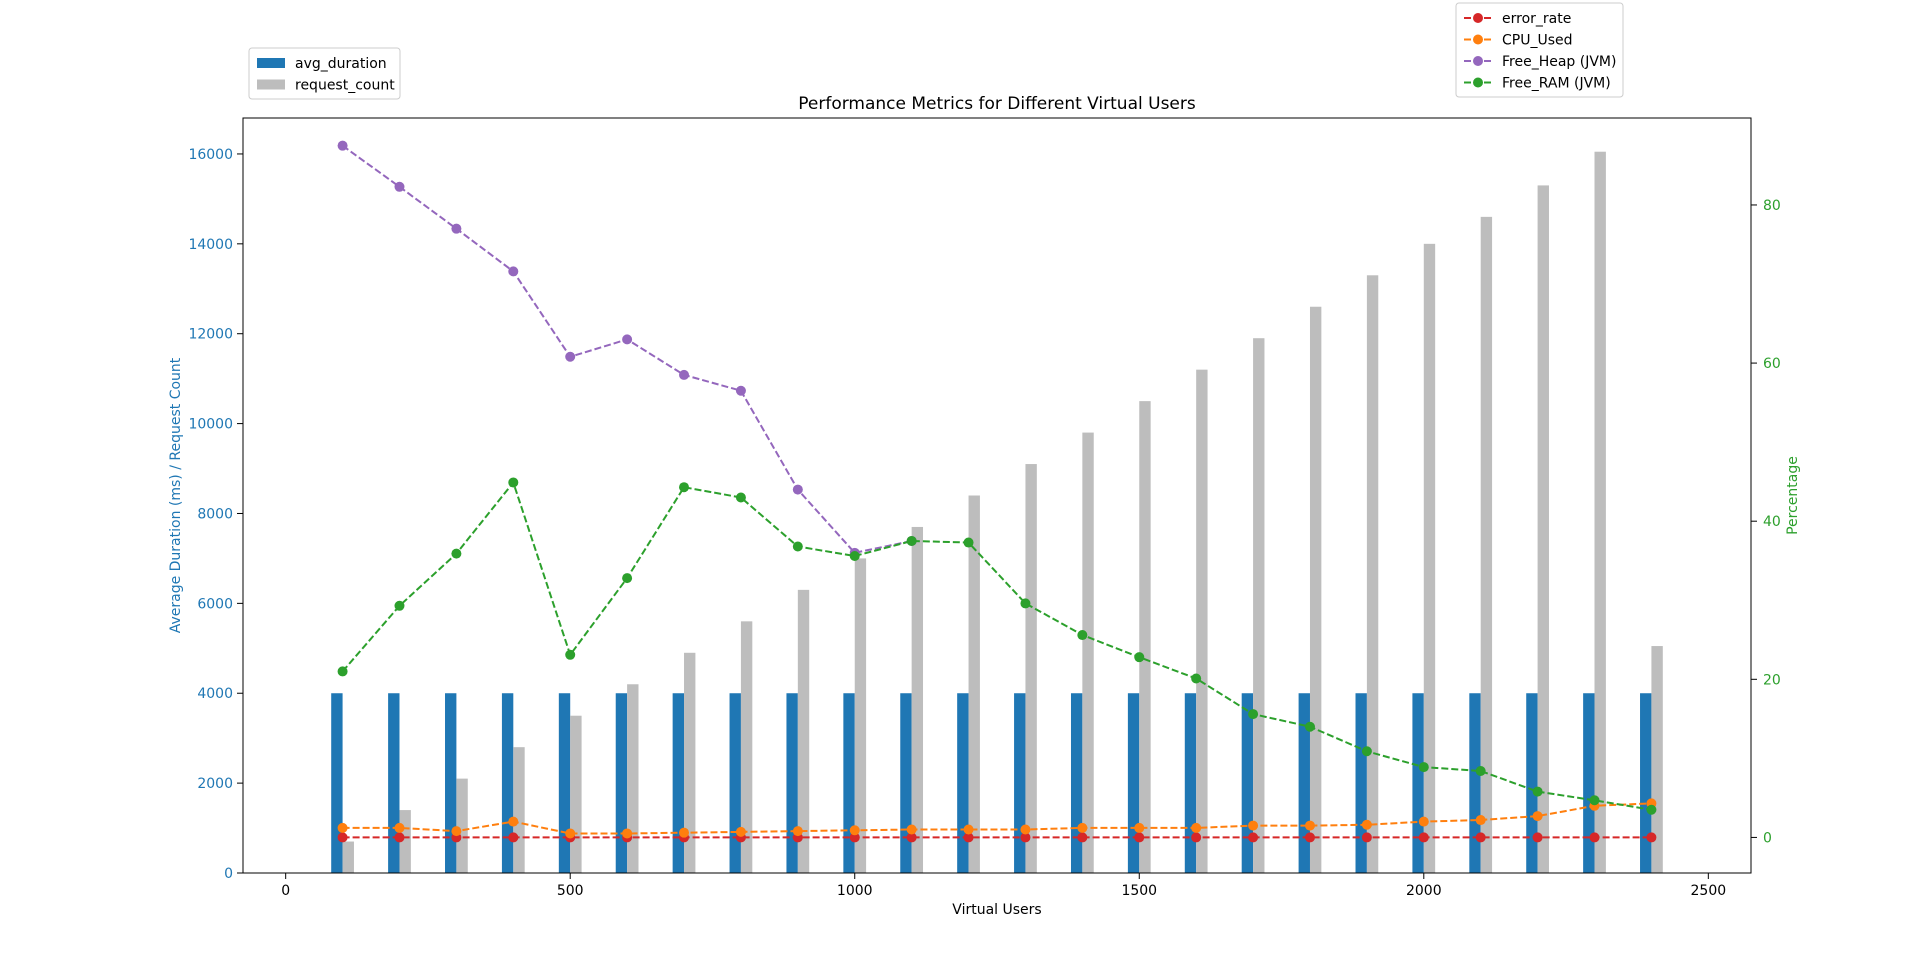 This screenshot has height=971, width=1920. What do you see at coordinates (1772, 680) in the screenshot?
I see `y-right-tick-label: 20` at bounding box center [1772, 680].